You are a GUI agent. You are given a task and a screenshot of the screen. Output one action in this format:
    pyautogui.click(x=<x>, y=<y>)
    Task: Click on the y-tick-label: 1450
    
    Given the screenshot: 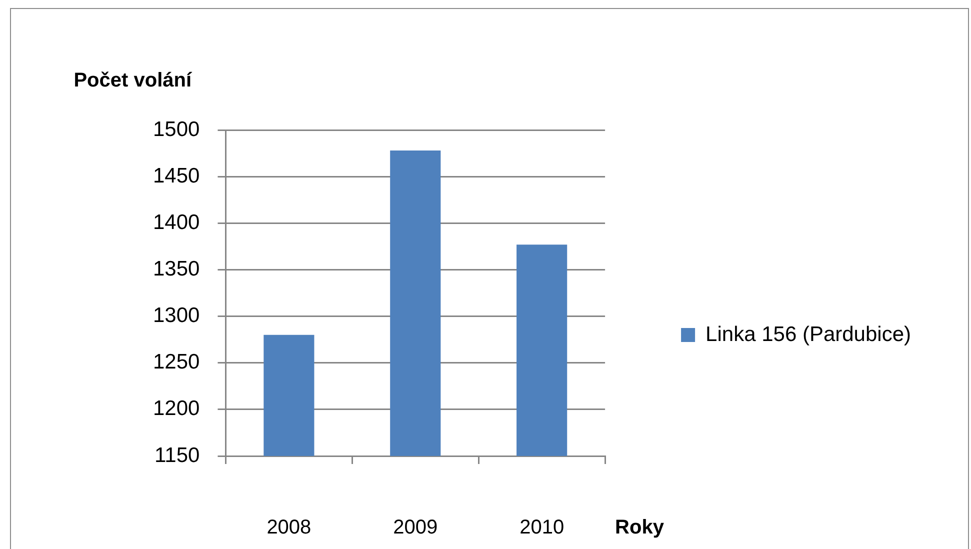 What is the action you would take?
    pyautogui.click(x=176, y=176)
    